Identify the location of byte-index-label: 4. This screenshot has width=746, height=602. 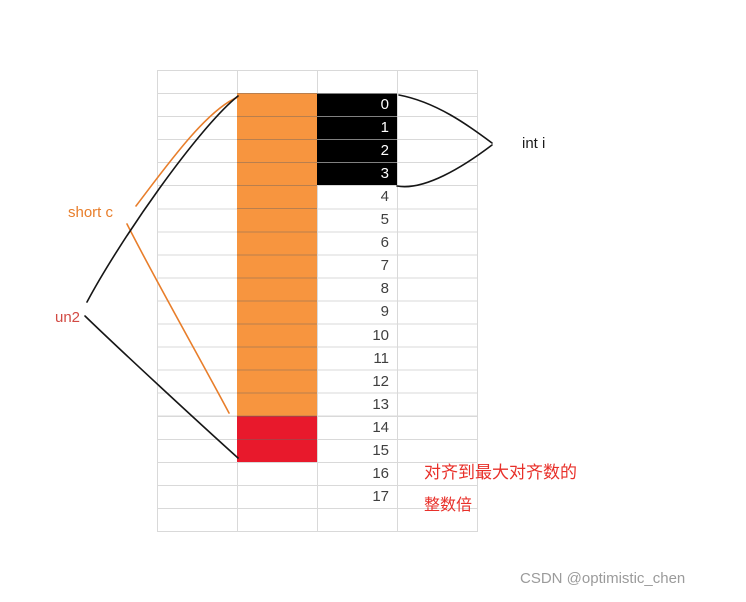
(384, 197).